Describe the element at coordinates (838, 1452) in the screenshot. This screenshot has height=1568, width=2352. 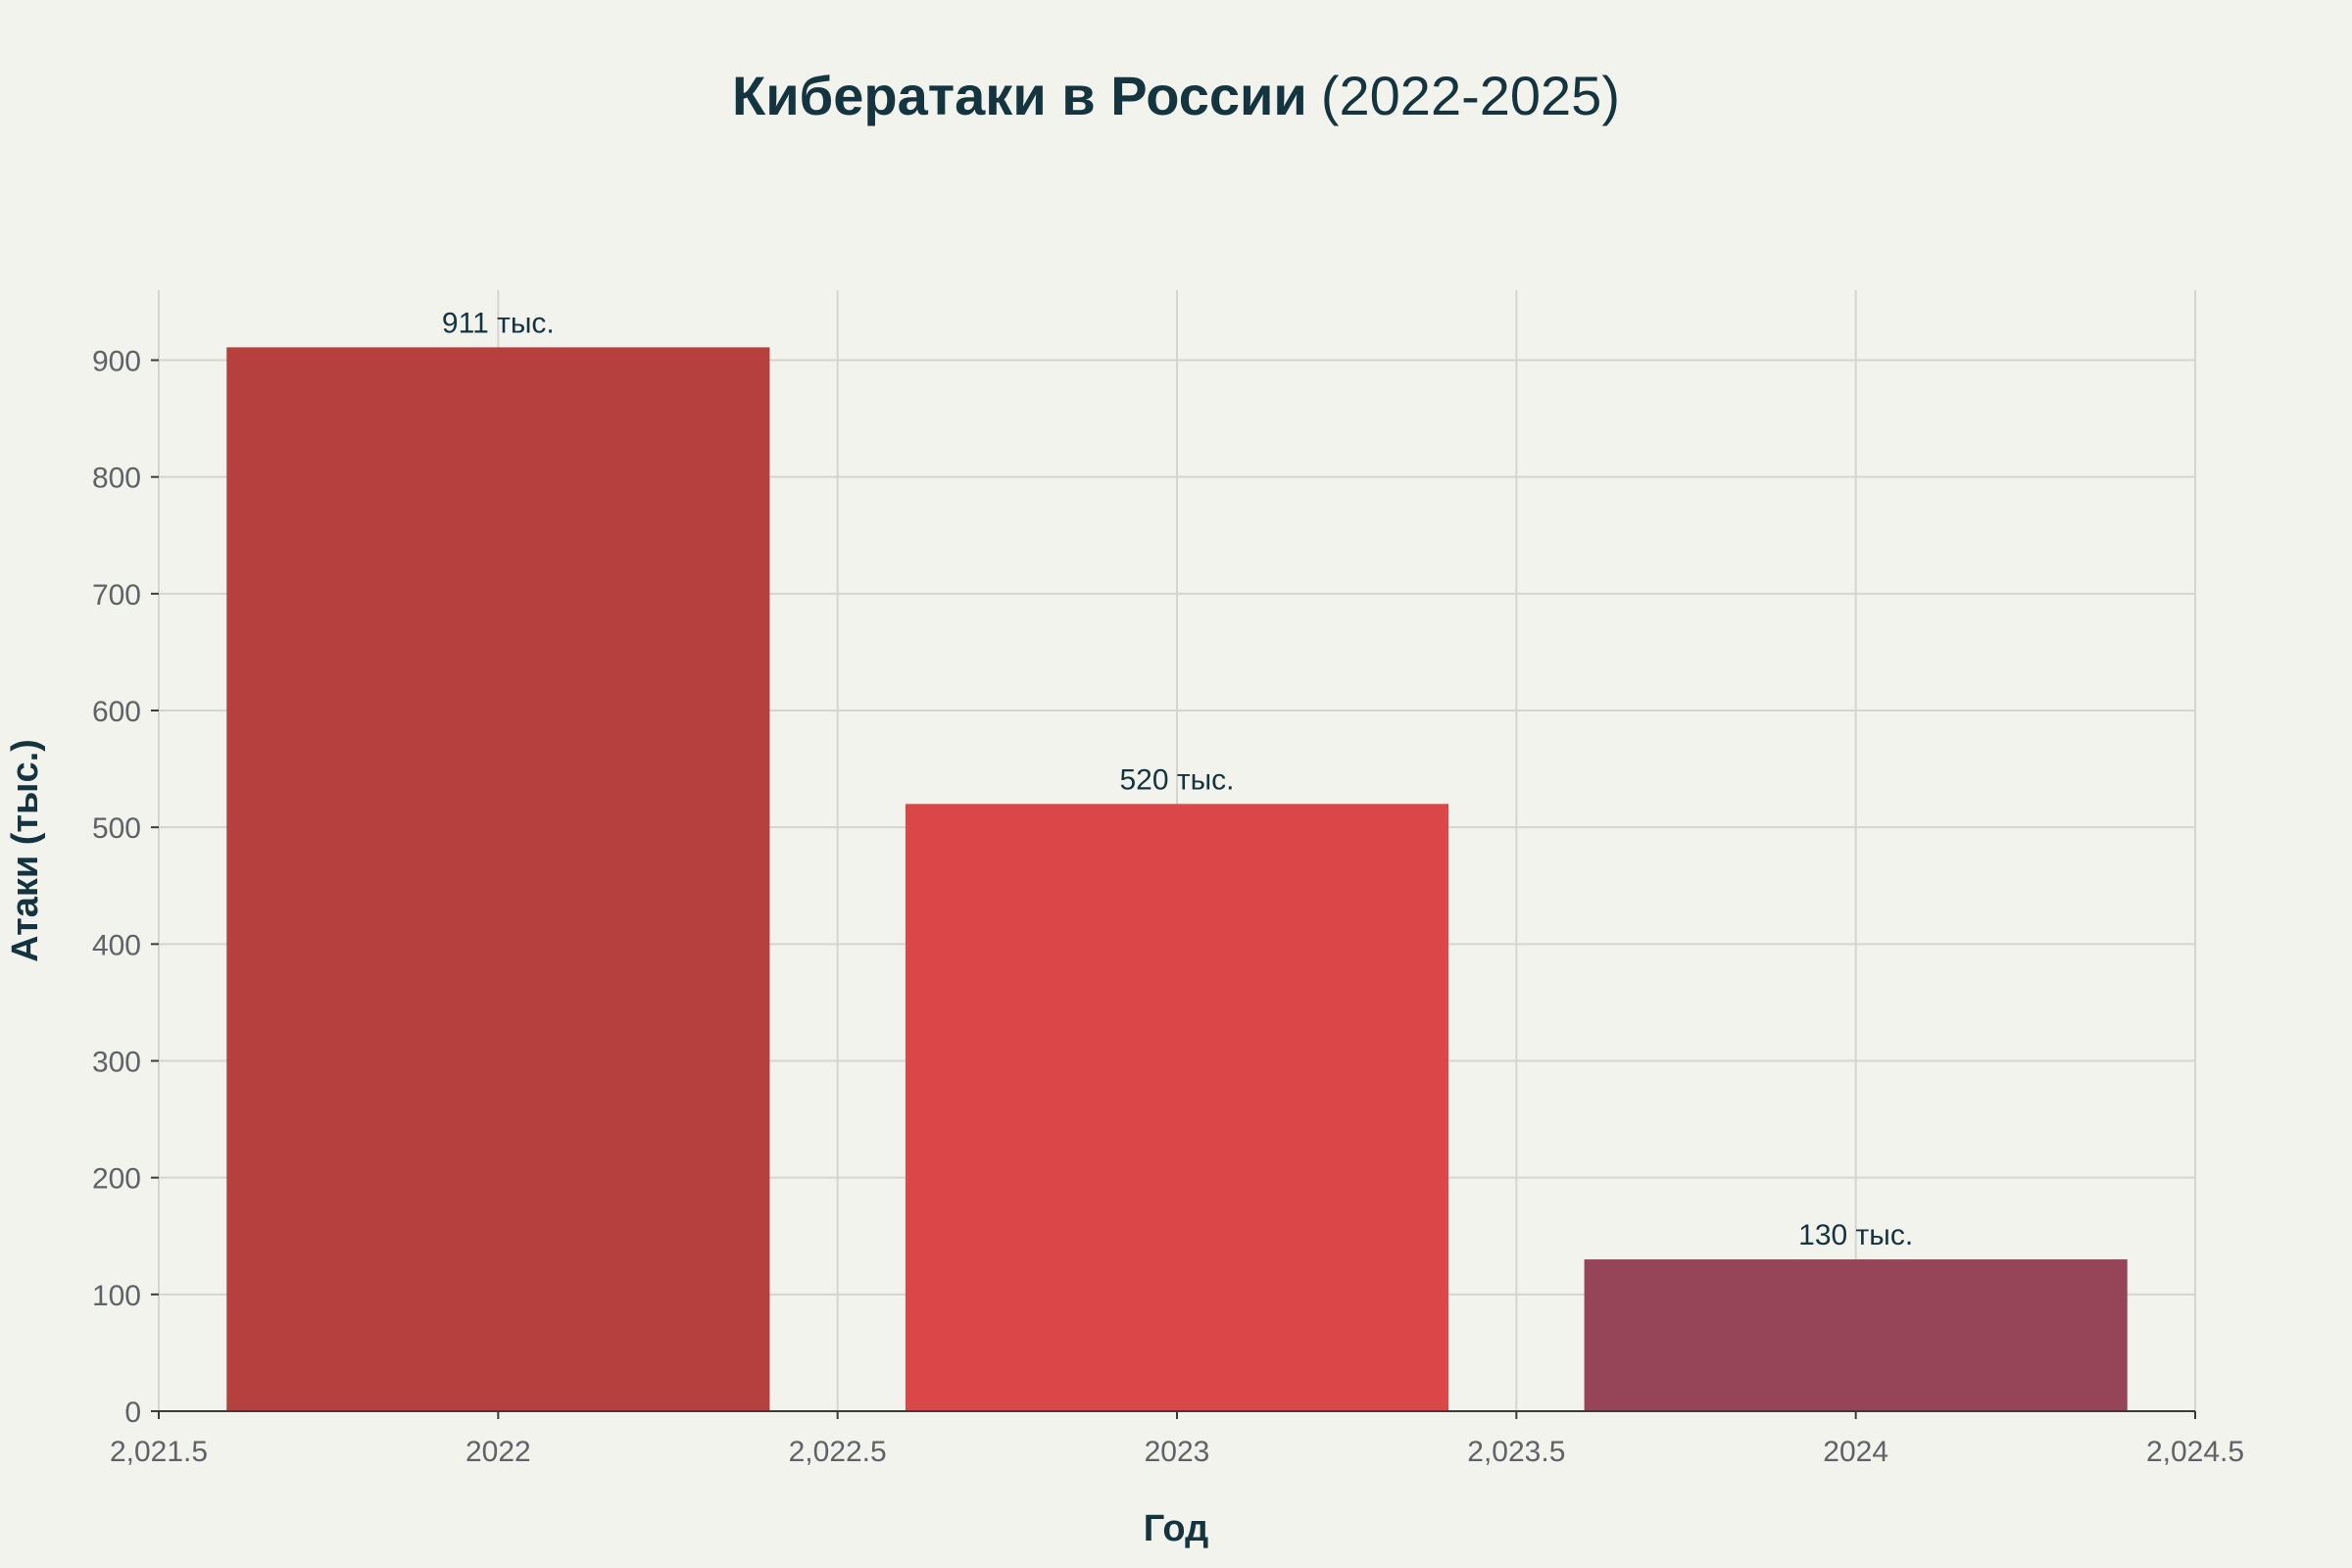
I see `x-tick-label: 2,022.5` at that location.